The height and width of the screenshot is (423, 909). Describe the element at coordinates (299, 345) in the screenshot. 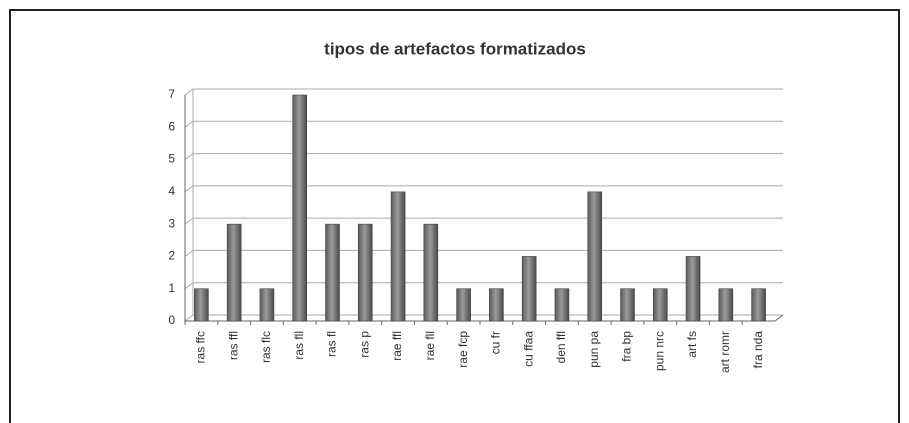

I see `x-tick-label: ras fll` at that location.